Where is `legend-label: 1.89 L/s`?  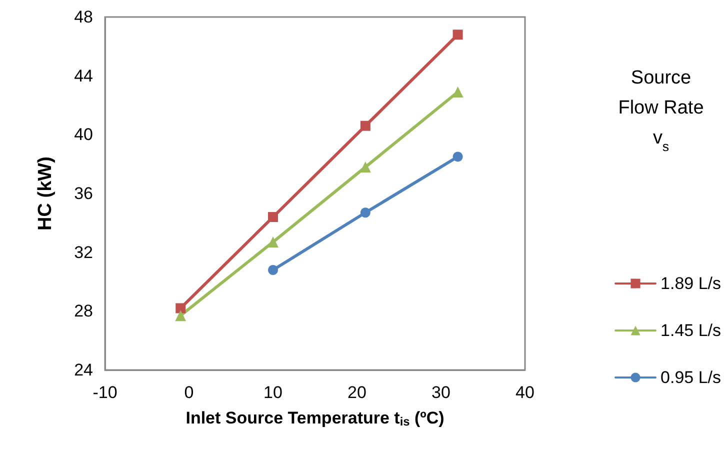
legend-label: 1.89 L/s is located at coordinates (691, 283).